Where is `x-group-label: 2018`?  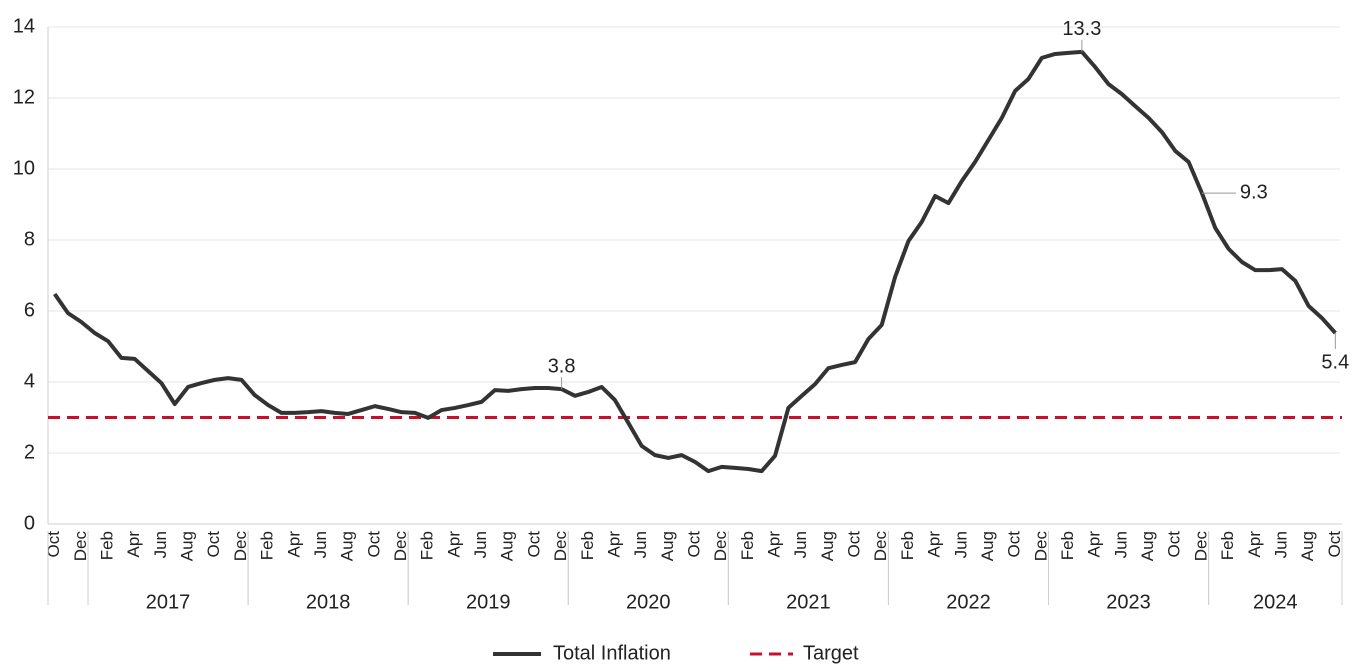
x-group-label: 2018 is located at coordinates (328, 602).